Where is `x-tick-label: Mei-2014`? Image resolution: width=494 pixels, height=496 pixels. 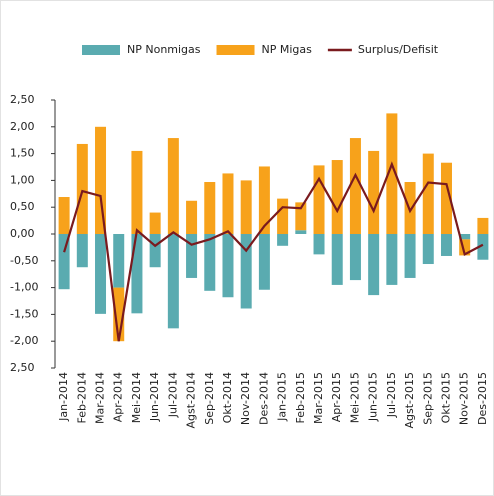 x-tick-label: Mei-2014 is located at coordinates (136, 397).